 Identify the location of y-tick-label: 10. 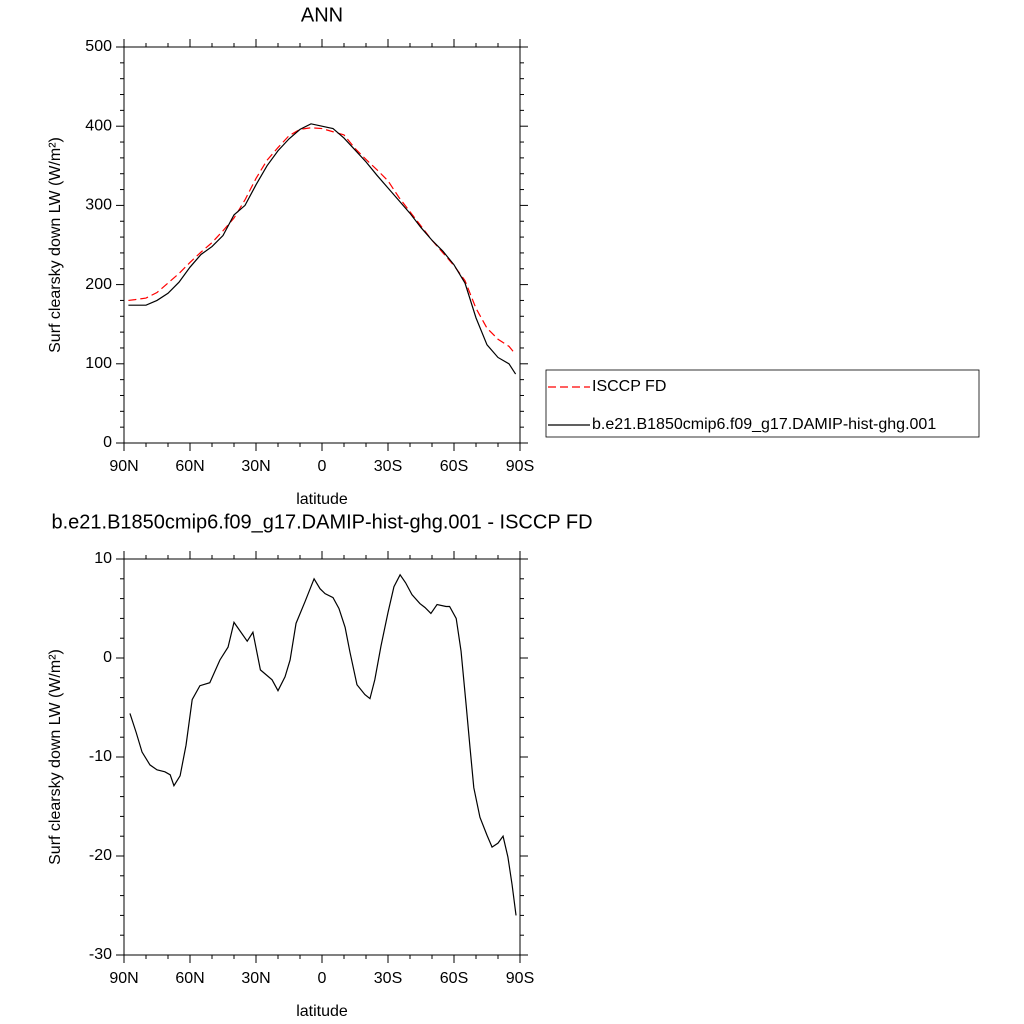
(103, 558).